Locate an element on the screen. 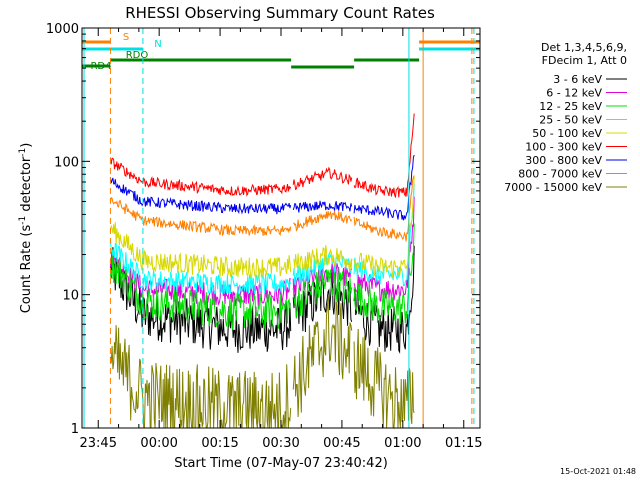 This screenshot has height=480, width=640. chart-title: RHESSI Observing Summary Count Rates is located at coordinates (280, 13).